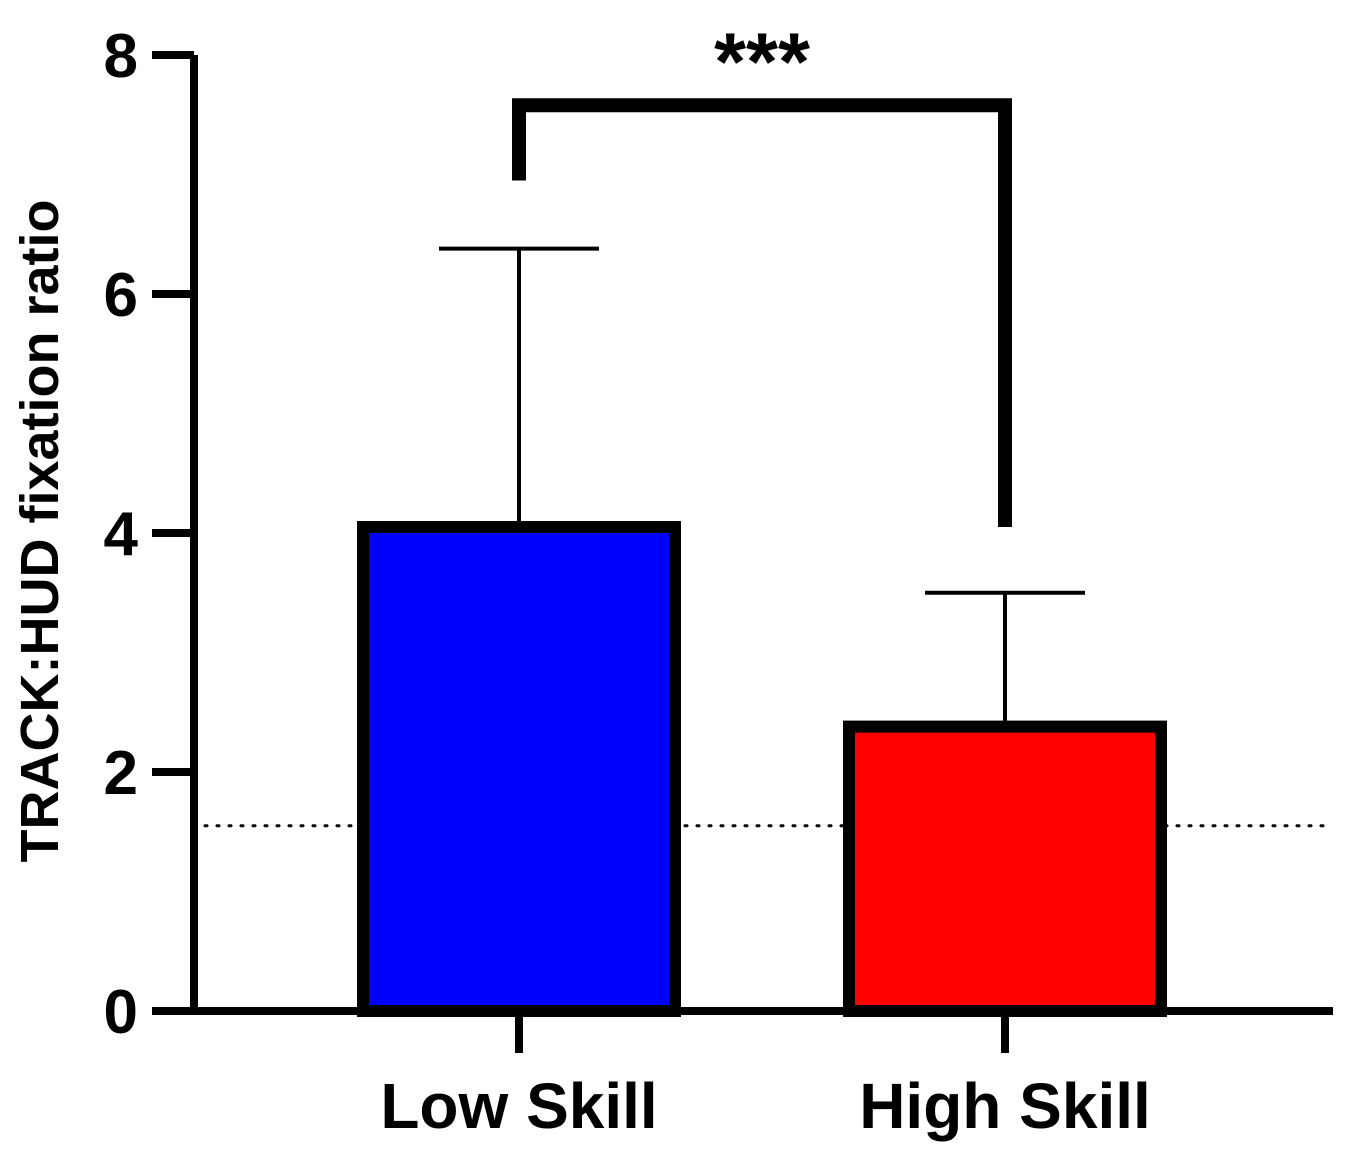  What do you see at coordinates (518, 1106) in the screenshot?
I see `x-tick-label: Low Skill` at bounding box center [518, 1106].